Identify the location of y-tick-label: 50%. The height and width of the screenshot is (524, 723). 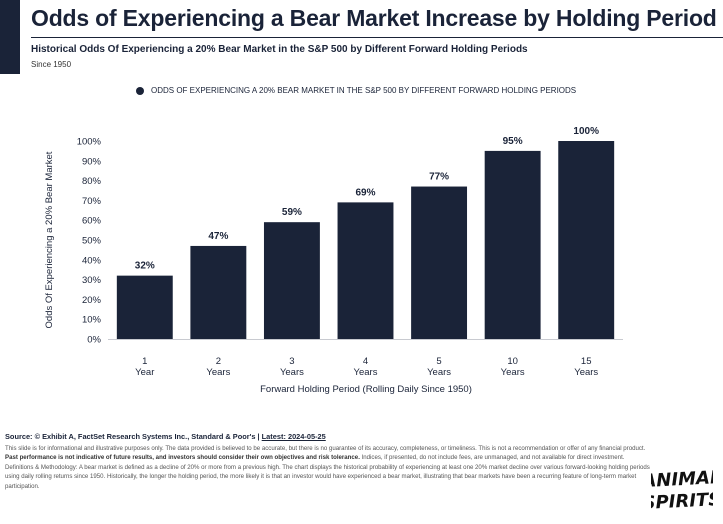
(92, 241).